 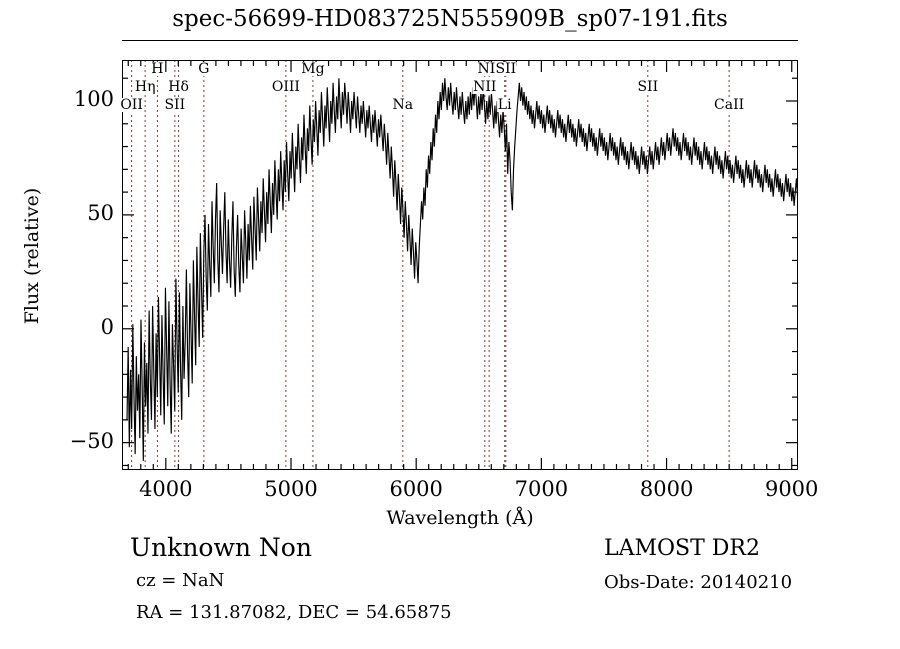 I want to click on obs-date: Obs-Date: 20140210, so click(x=698, y=582).